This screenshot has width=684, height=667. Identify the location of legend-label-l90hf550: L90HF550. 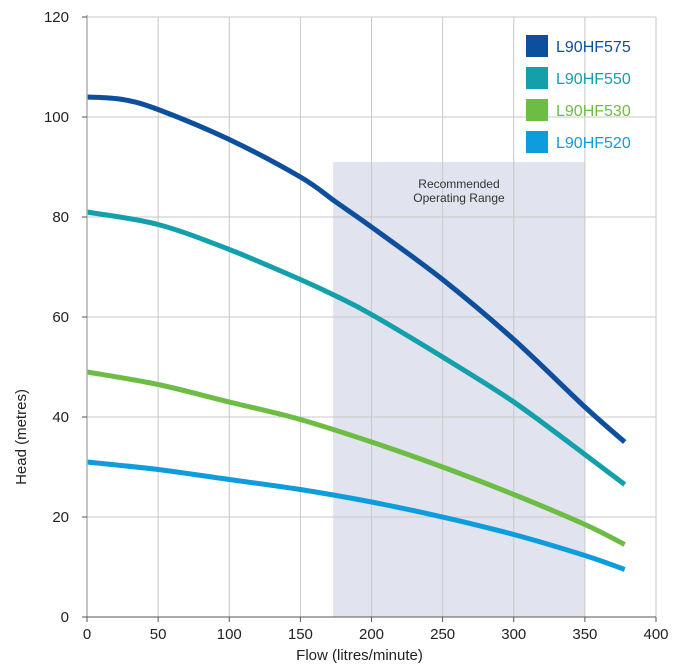
(593, 79).